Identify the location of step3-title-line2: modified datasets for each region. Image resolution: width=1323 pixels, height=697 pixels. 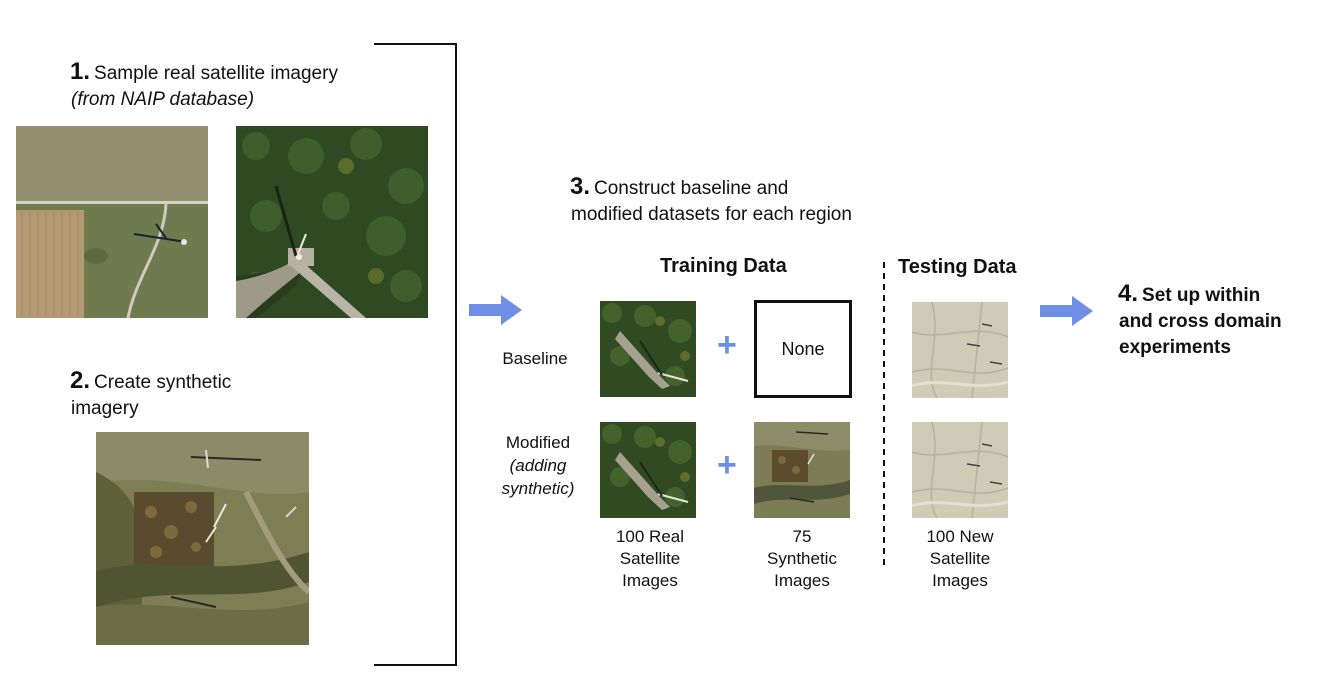
(711, 214).